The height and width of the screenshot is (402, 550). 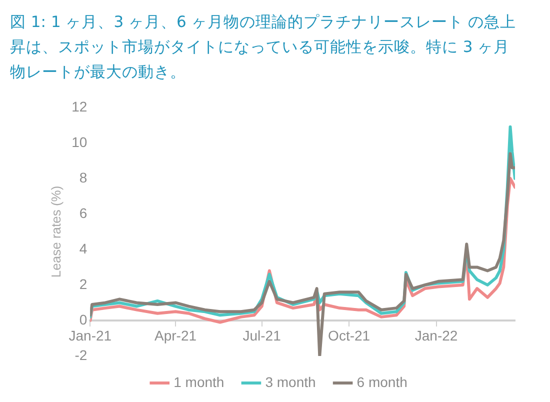 What do you see at coordinates (83, 248) in the screenshot?
I see `y-tick-label: 4` at bounding box center [83, 248].